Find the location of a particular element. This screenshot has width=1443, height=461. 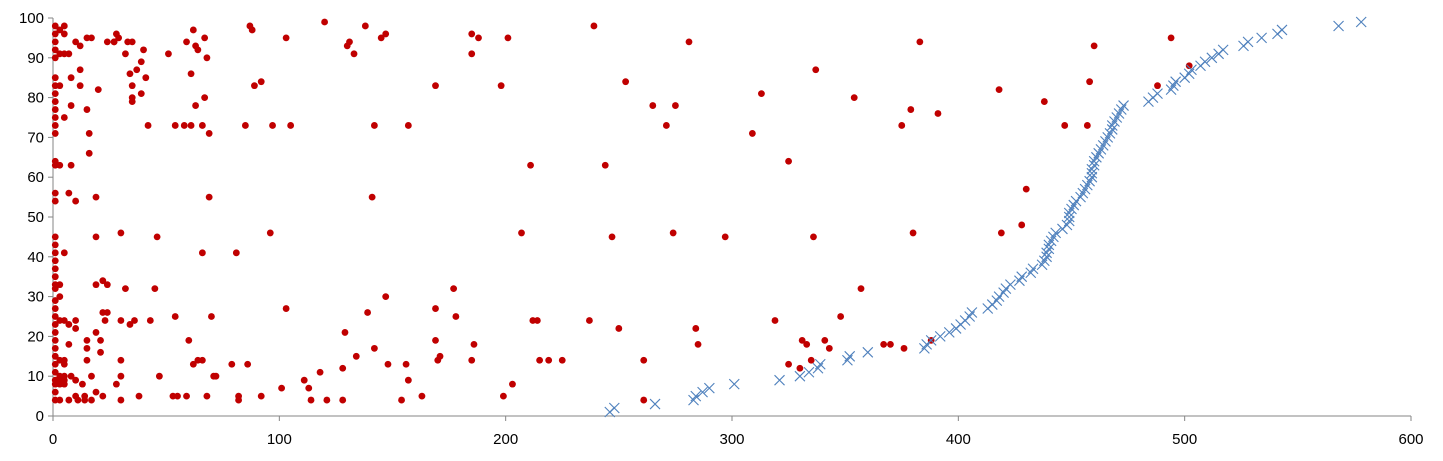

x-tick-label: 100 is located at coordinates (279, 439).